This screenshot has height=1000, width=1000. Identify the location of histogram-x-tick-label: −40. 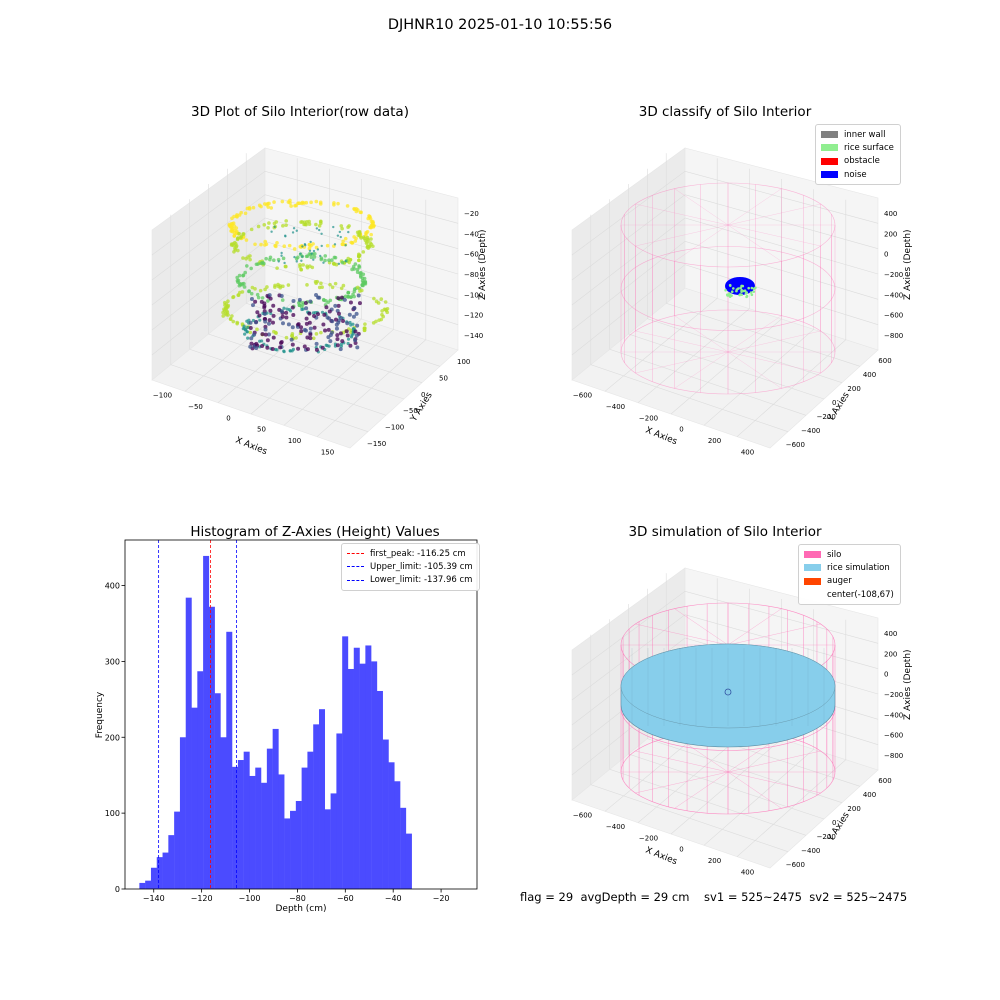
(393, 898).